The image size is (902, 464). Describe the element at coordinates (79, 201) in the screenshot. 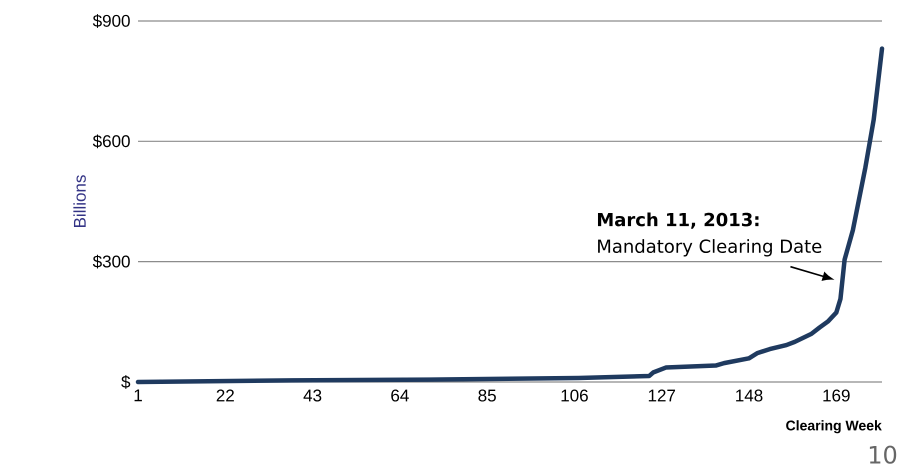

I see `y-axis-title: Billions` at that location.